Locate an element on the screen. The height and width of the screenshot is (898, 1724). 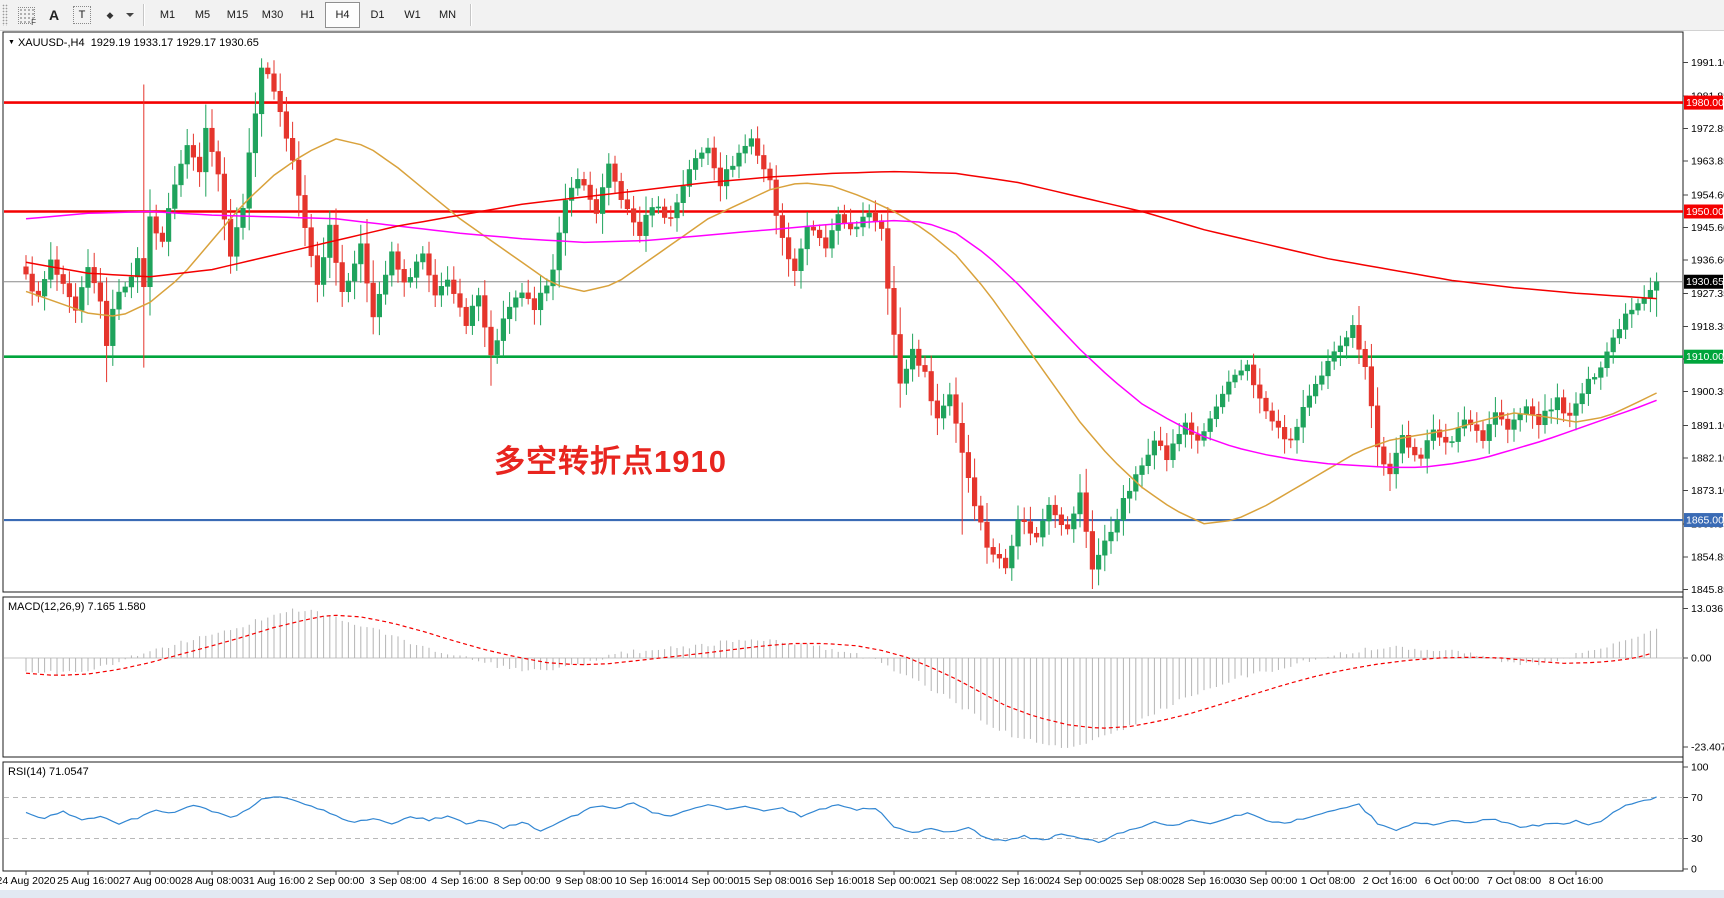
svg-text: 1910.00 is located at coordinates (1705, 357).